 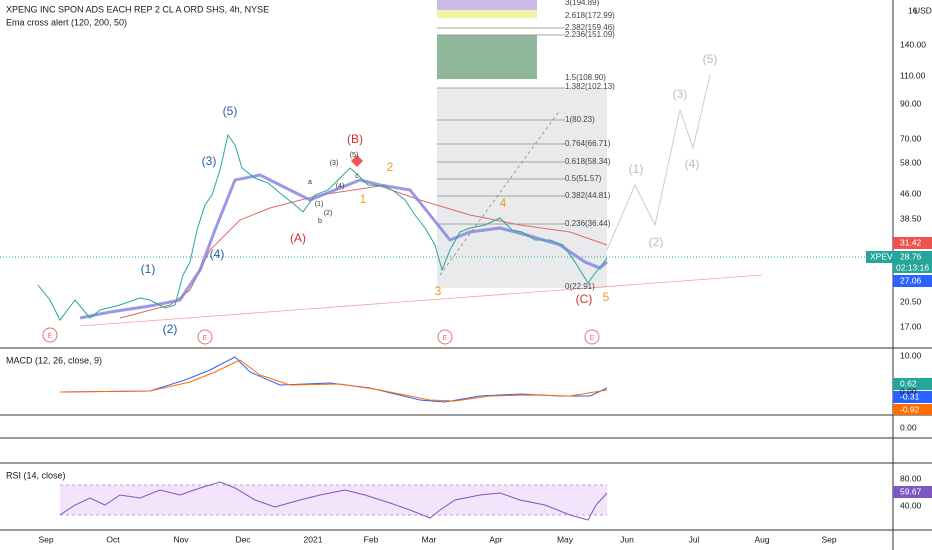 I want to click on wave-label: 5, so click(x=606, y=297).